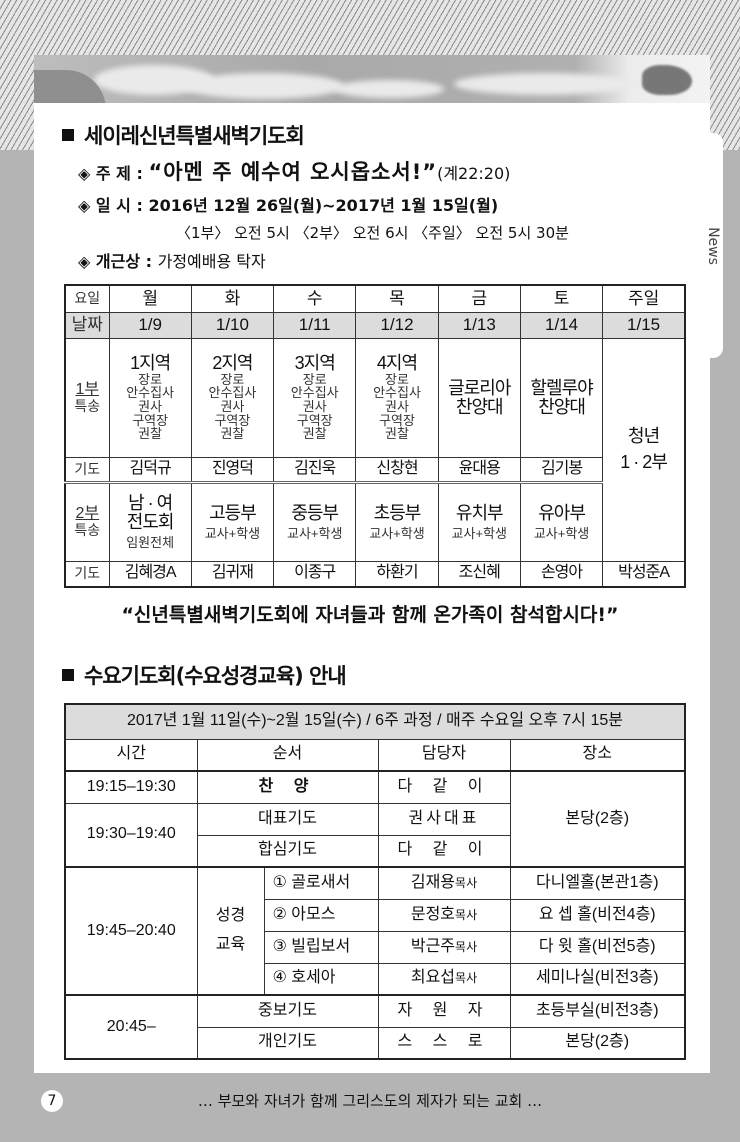  I want to click on order-cell: 대표기도, so click(287, 819).